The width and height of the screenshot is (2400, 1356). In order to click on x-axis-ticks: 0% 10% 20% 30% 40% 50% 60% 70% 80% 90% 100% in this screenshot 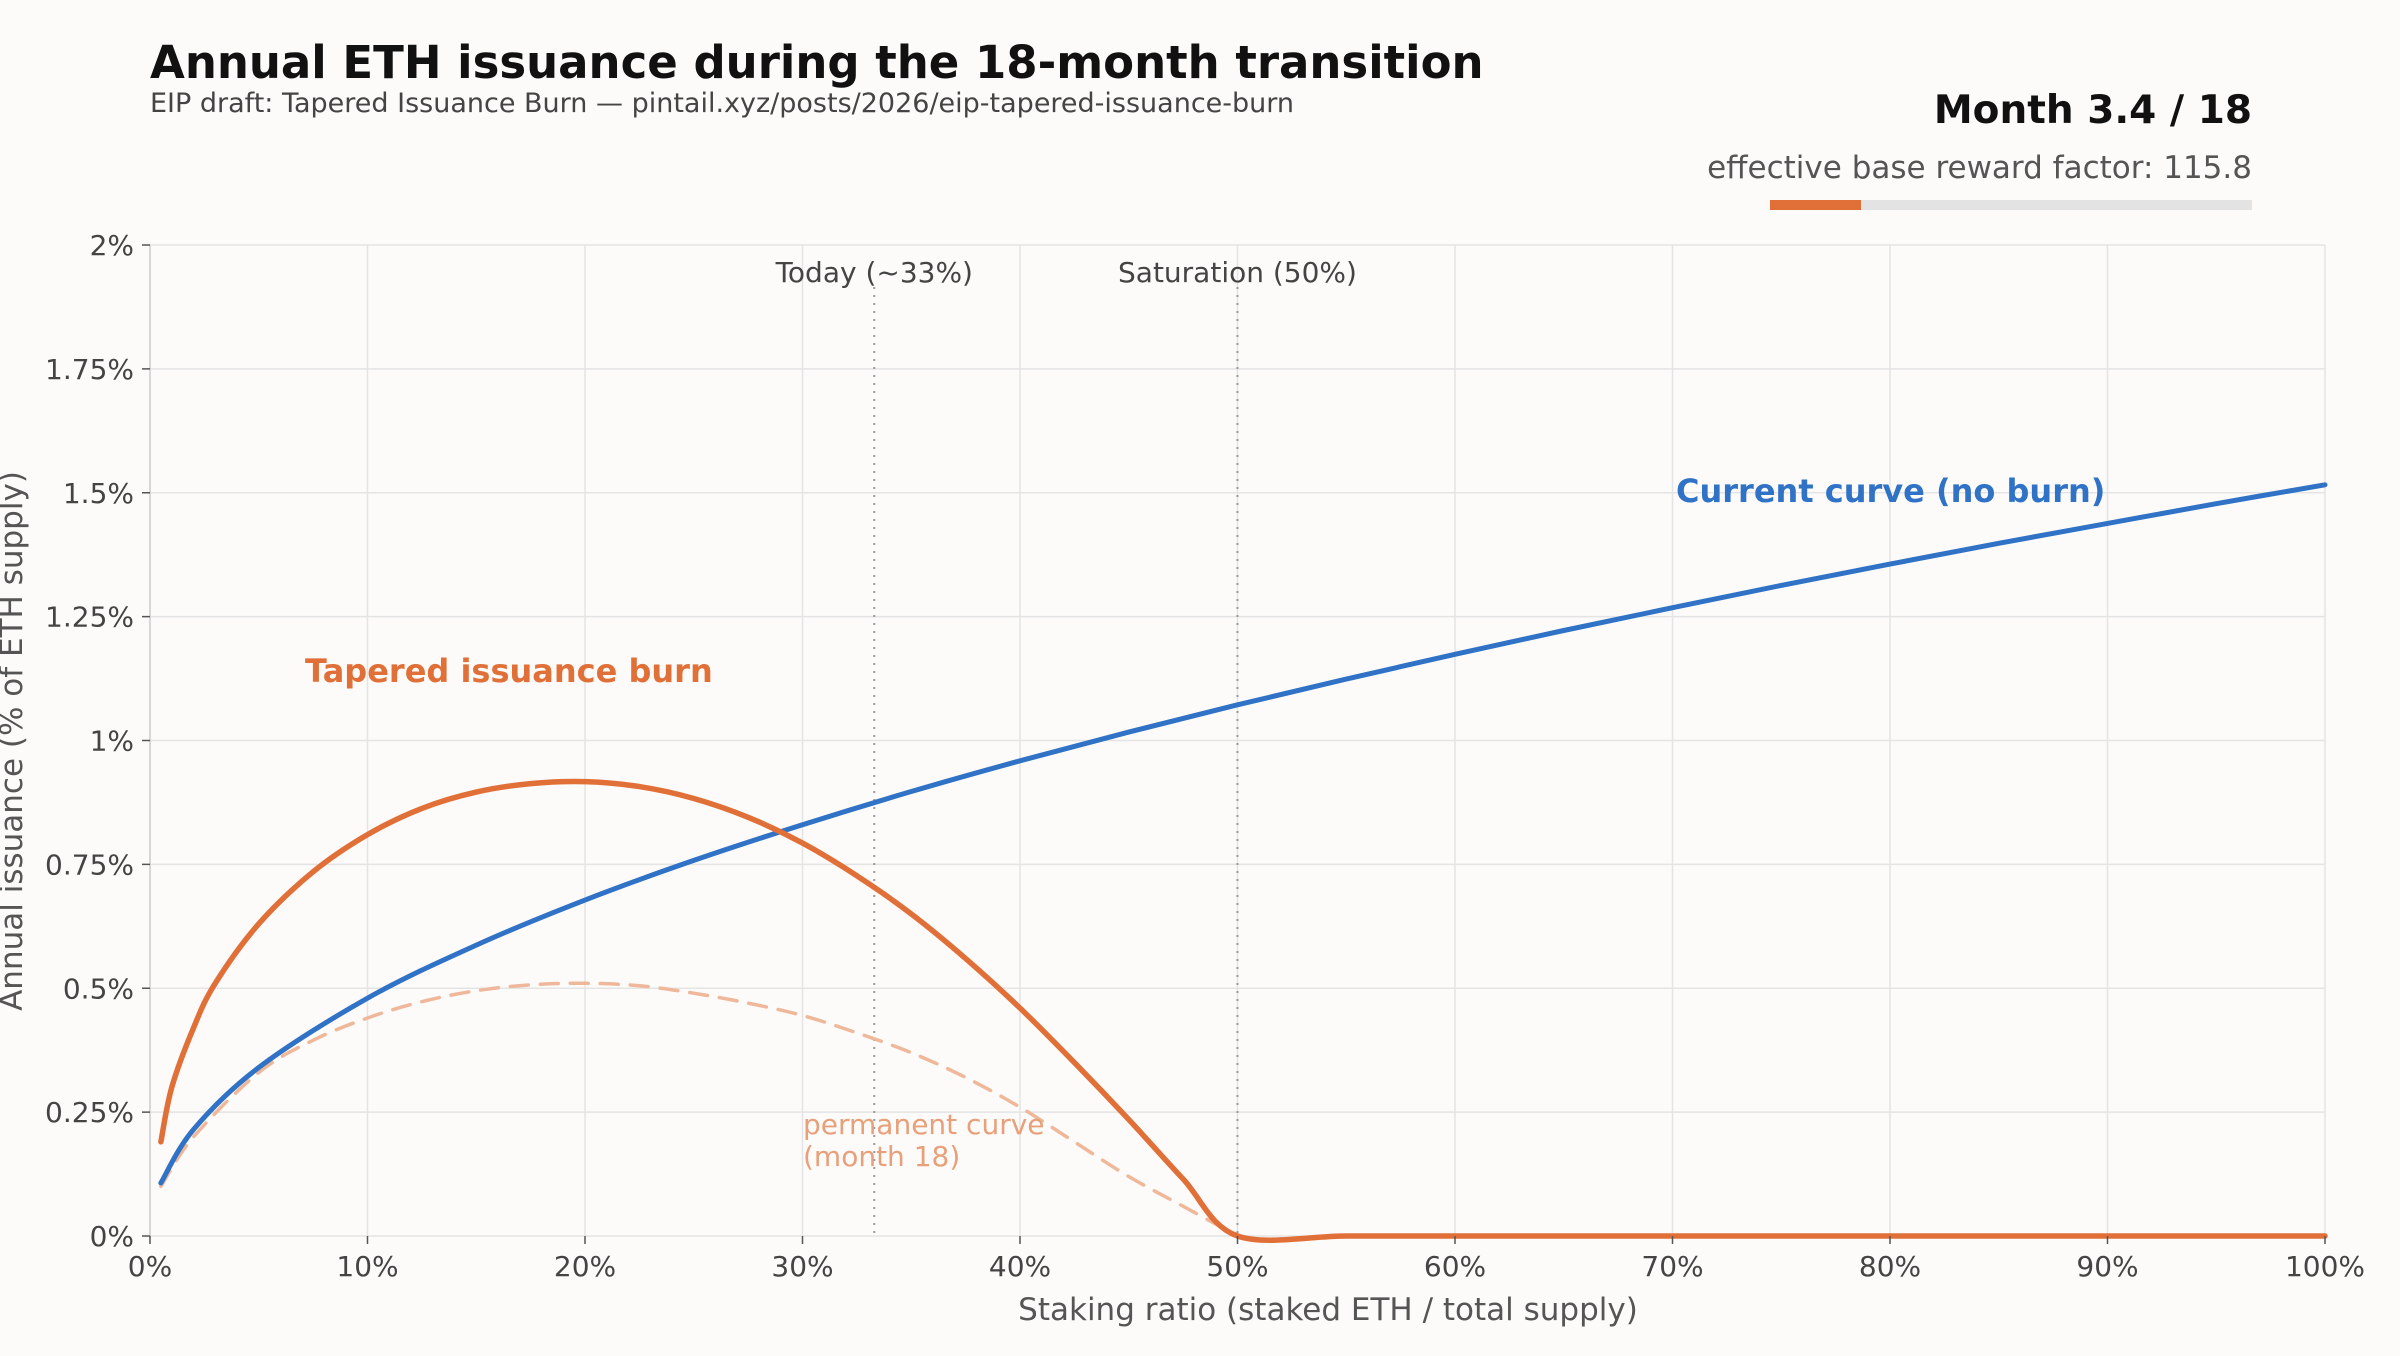, I will do `click(1246, 1259)`.